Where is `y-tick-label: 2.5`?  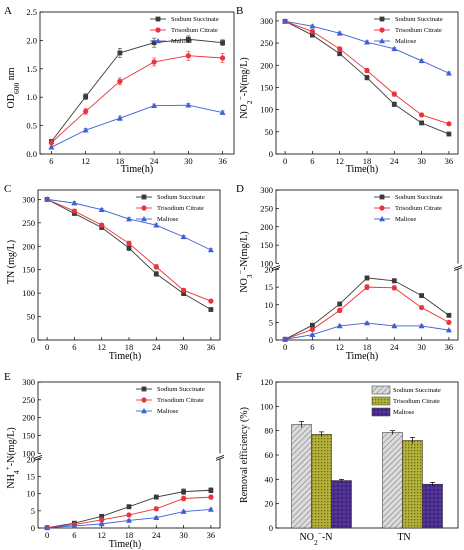
y-tick-label: 2.5 is located at coordinates (31, 12).